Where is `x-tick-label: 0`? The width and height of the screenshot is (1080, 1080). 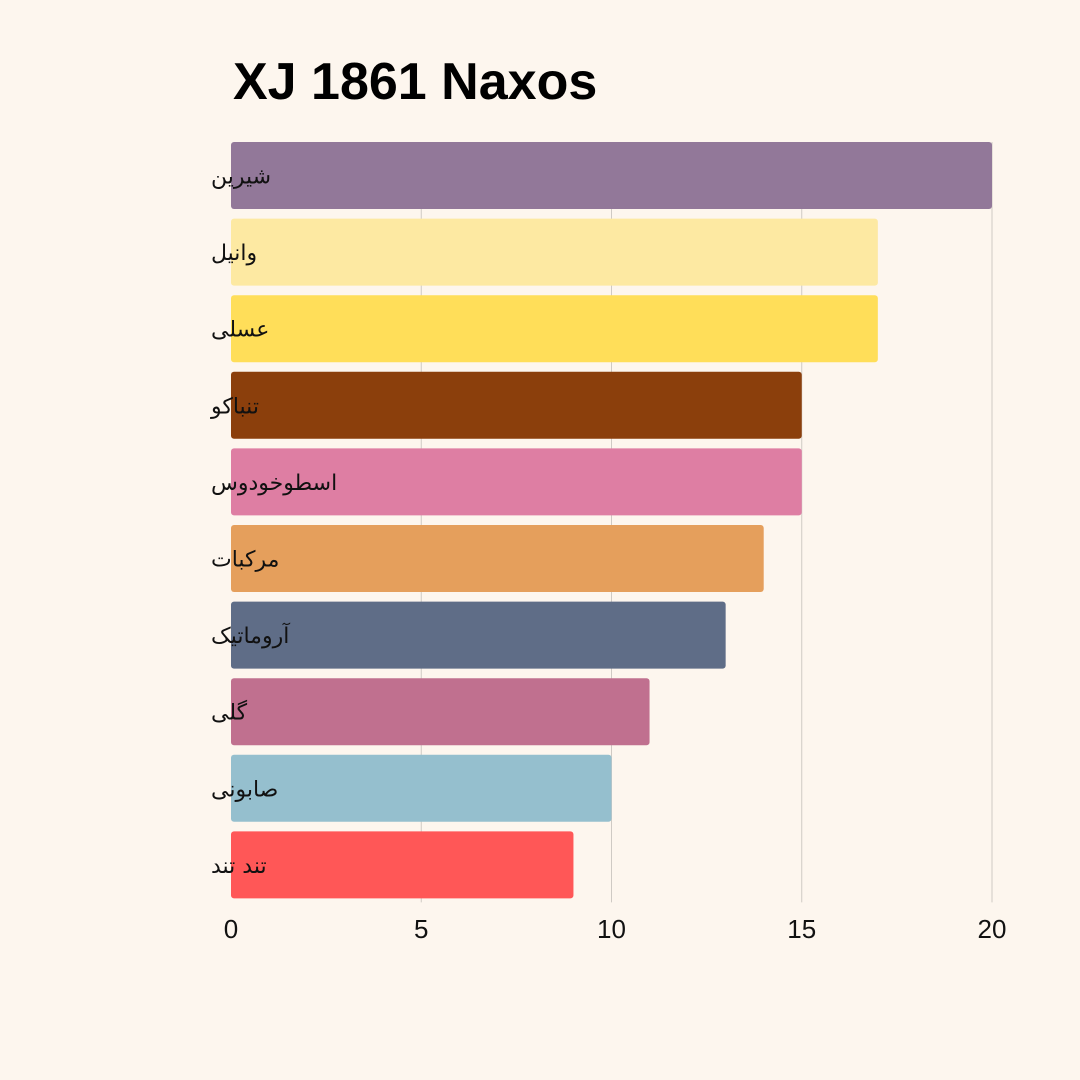
x-tick-label: 0 is located at coordinates (231, 929).